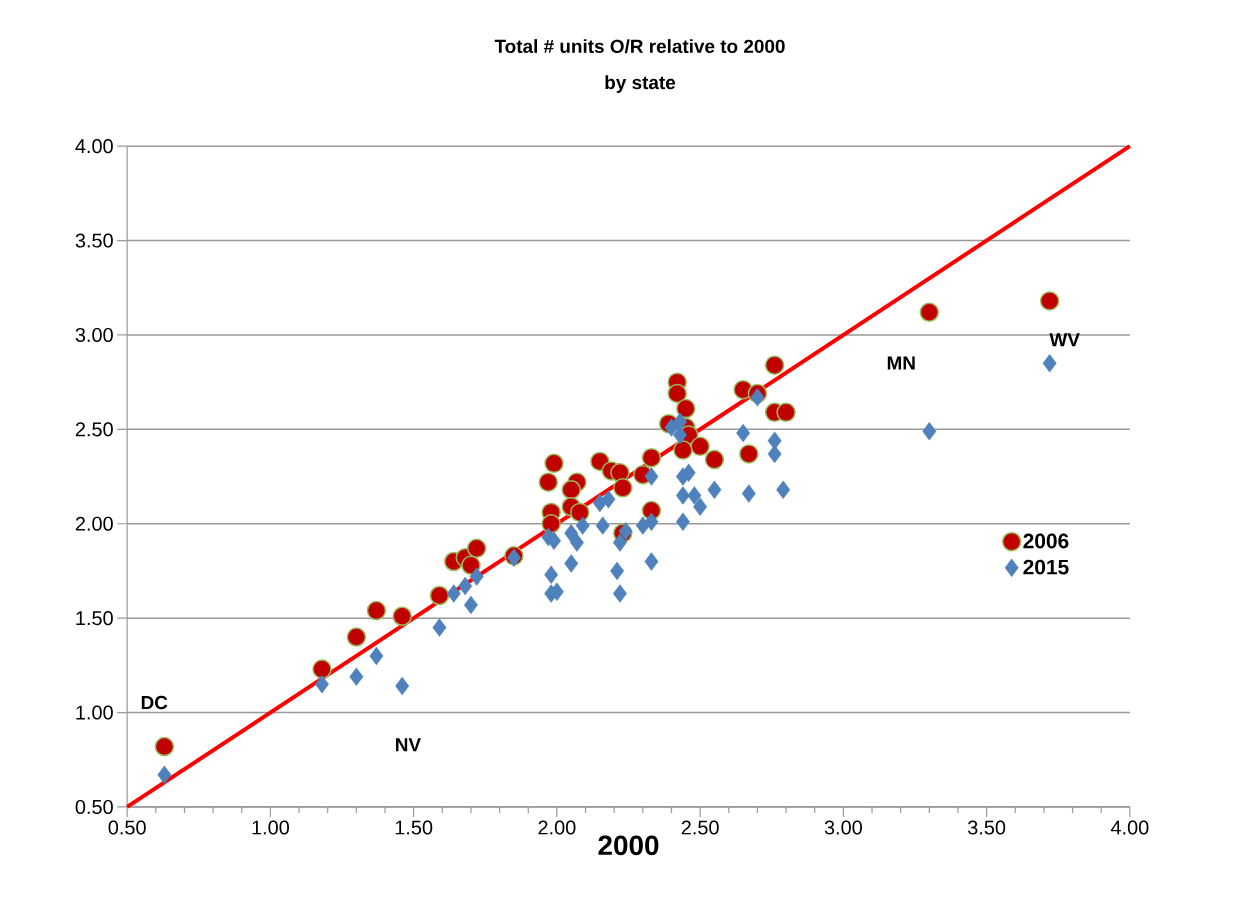 The height and width of the screenshot is (914, 1253). I want to click on annotation: WV, so click(1064, 340).